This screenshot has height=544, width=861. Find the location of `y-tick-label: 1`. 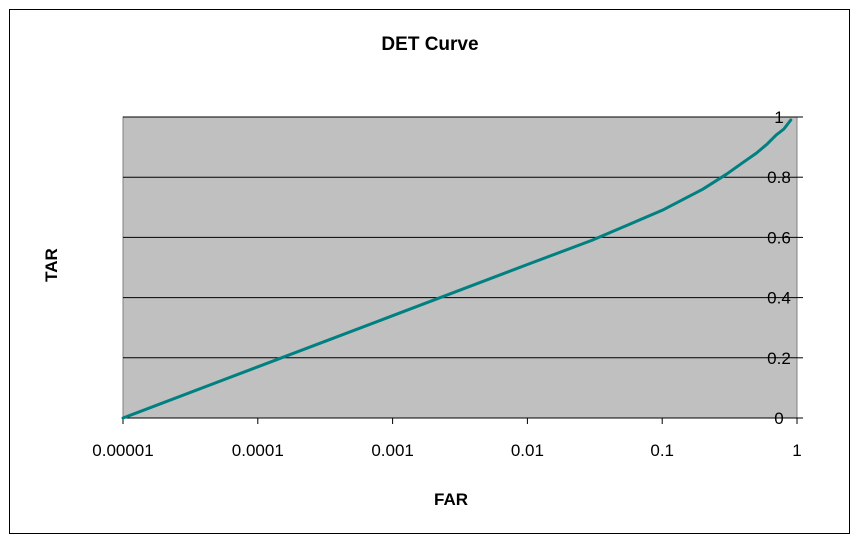

y-tick-label: 1 is located at coordinates (778, 117).